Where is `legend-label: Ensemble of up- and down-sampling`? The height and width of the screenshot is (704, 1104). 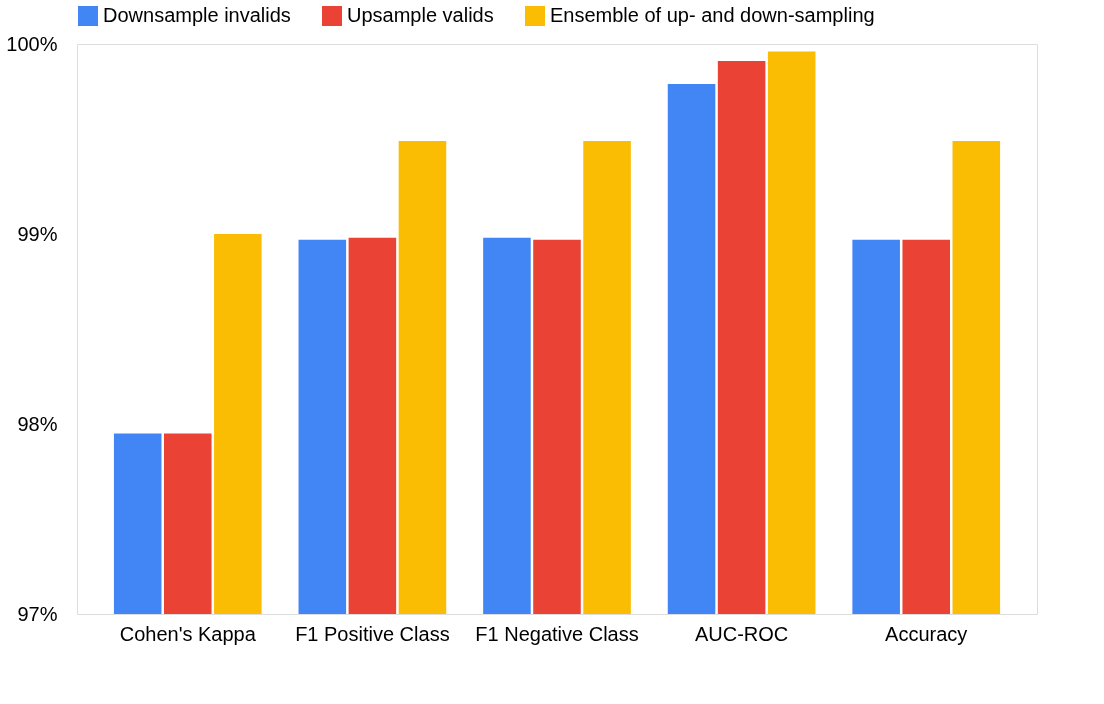
legend-label: Ensemble of up- and down-sampling is located at coordinates (712, 15).